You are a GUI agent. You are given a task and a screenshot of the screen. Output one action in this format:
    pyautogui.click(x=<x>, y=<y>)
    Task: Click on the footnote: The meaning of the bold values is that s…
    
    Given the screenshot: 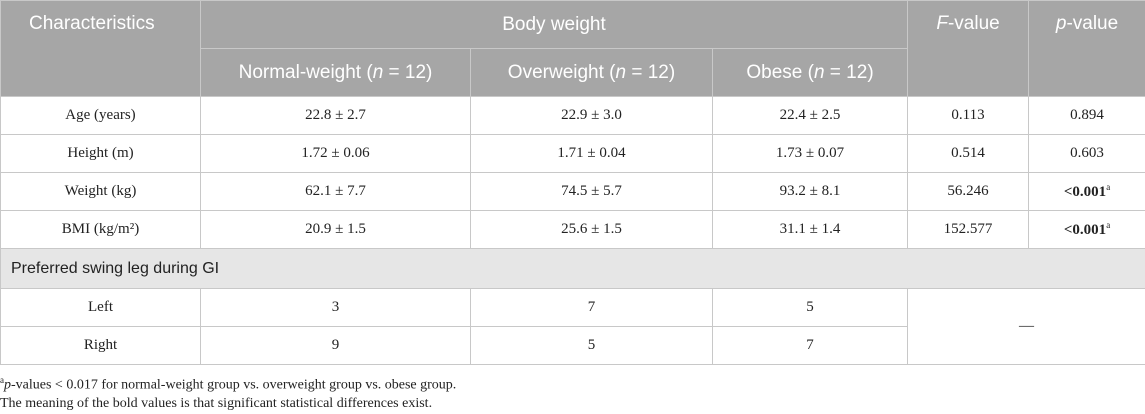 What is the action you would take?
    pyautogui.click(x=216, y=403)
    